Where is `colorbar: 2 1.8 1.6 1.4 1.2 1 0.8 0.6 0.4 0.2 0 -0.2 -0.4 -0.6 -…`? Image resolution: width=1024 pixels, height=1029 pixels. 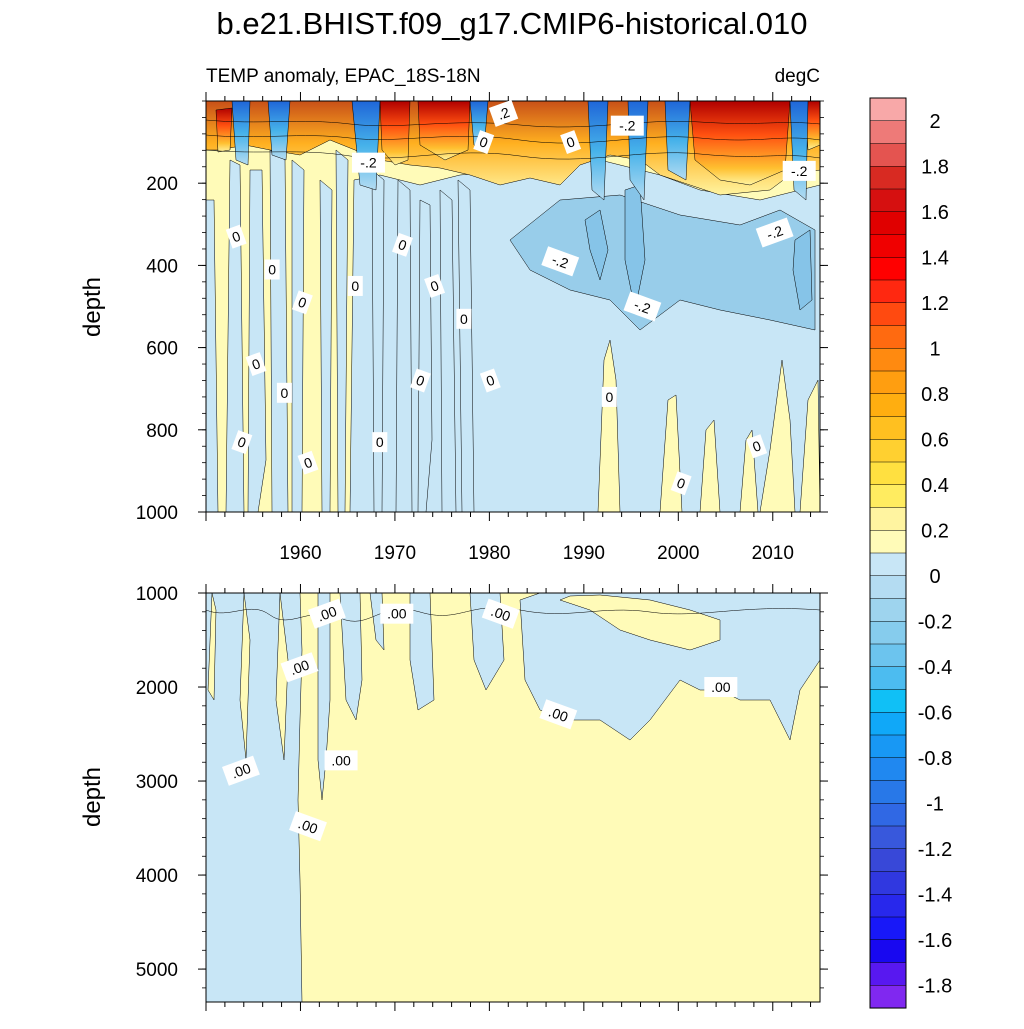
colorbar: 2 1.8 1.6 1.4 1.2 1 0.8 0.6 0.4 0.2 0 -0.2 -0.4 -0.6 -… is located at coordinates (910, 563).